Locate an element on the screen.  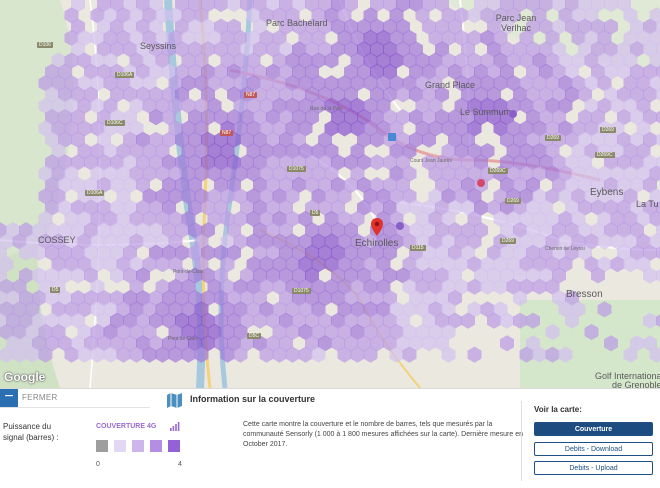
signal-bars-icon is located at coordinates (175, 426).